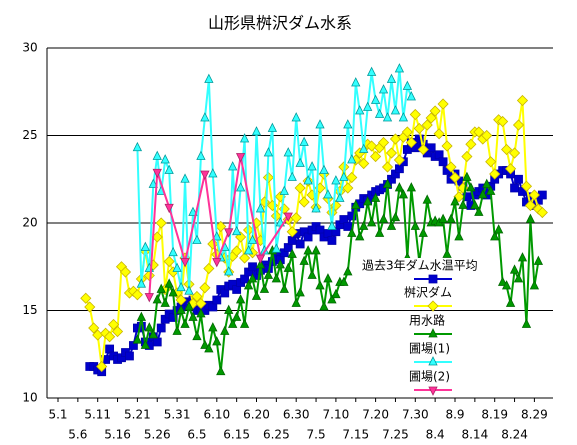  What do you see at coordinates (427, 320) in the screenshot?
I see `legend-label: 用水路` at bounding box center [427, 320].